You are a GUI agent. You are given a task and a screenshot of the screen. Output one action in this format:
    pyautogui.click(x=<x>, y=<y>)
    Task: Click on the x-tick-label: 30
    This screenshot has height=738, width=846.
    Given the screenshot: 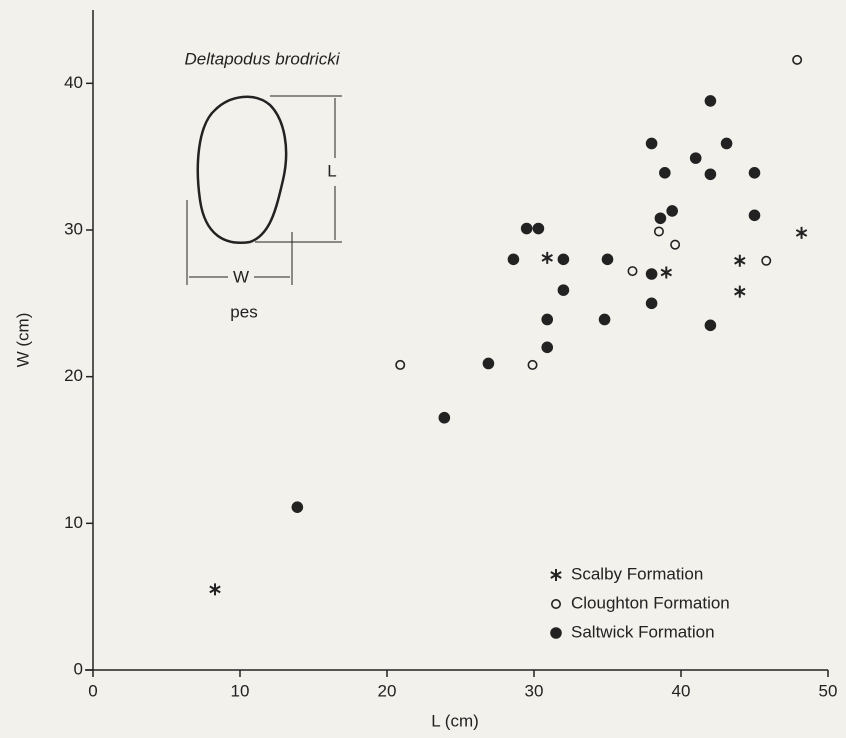 What is the action you would take?
    pyautogui.click(x=534, y=690)
    